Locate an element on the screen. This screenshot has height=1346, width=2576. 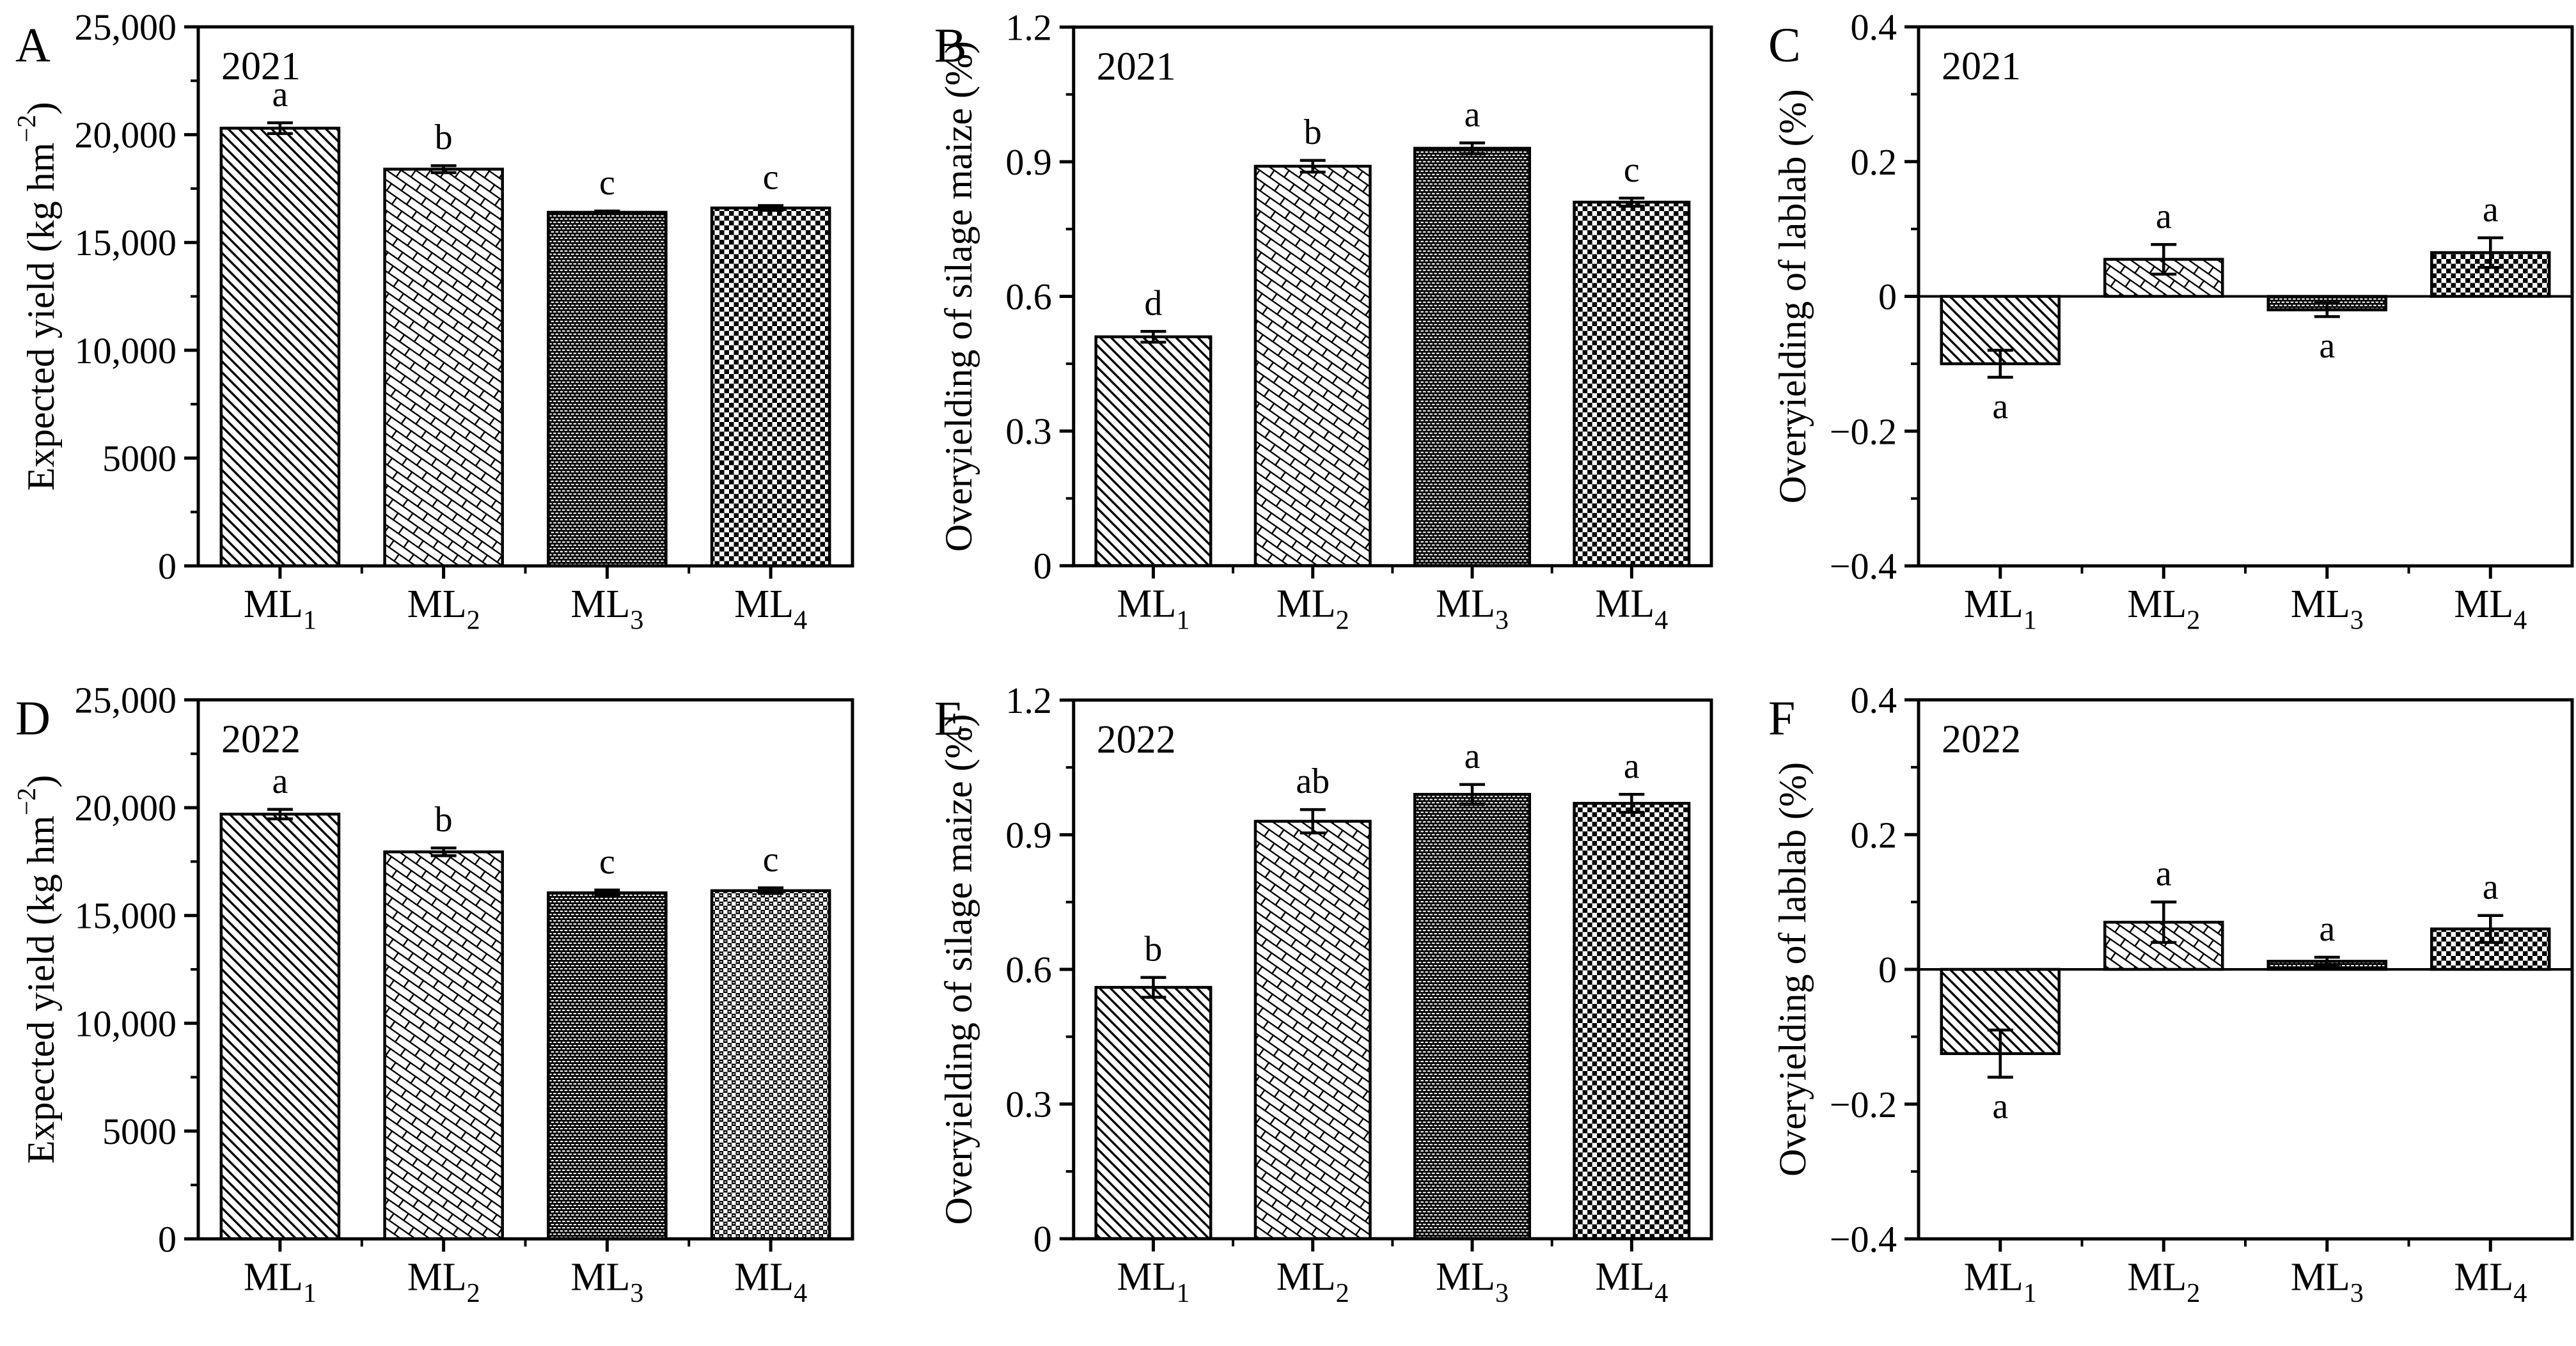
y-tick-label: −0.2 is located at coordinates (1863, 1104).